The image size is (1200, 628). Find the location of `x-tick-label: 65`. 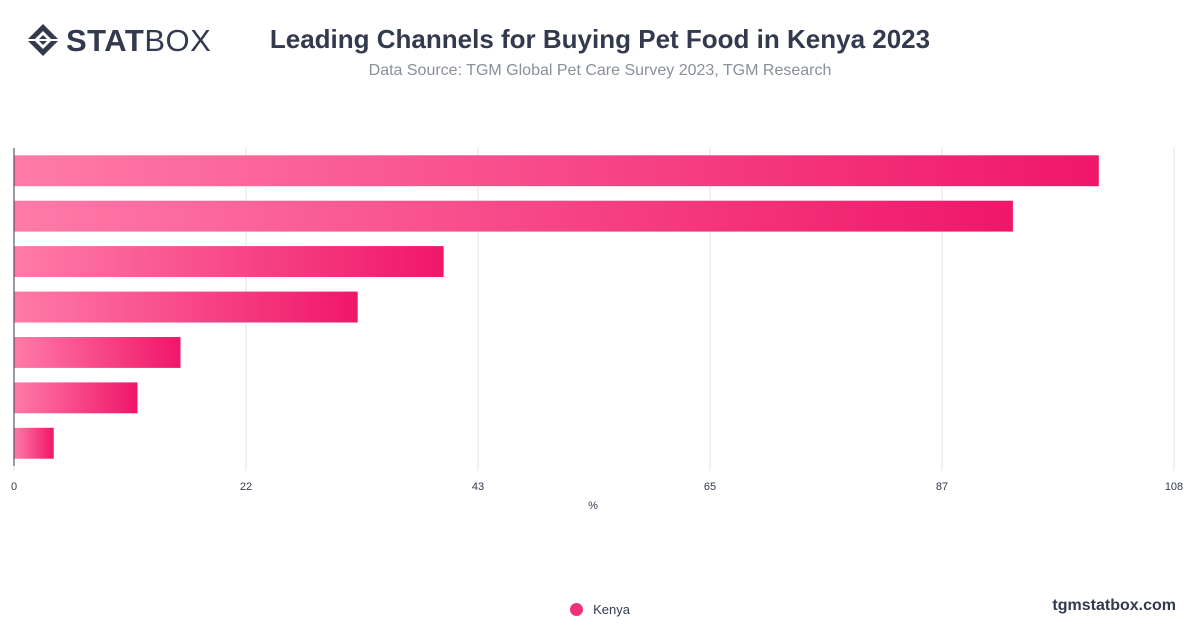

x-tick-label: 65 is located at coordinates (710, 487).